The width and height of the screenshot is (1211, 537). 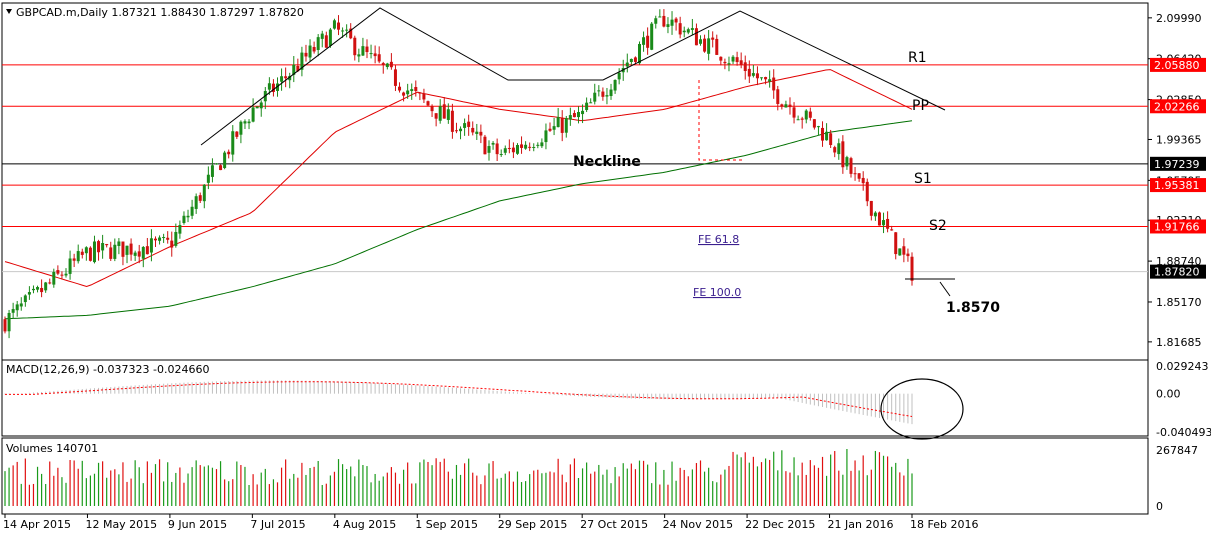 I want to click on fe-61-8-link: FE 61.8, so click(x=718, y=239).